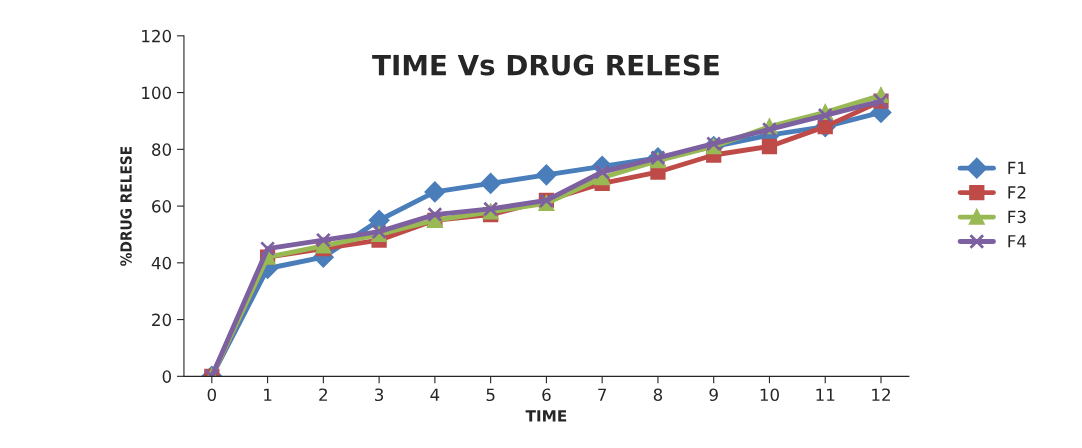  What do you see at coordinates (546, 395) in the screenshot?
I see `x-tick-label: 6` at bounding box center [546, 395].